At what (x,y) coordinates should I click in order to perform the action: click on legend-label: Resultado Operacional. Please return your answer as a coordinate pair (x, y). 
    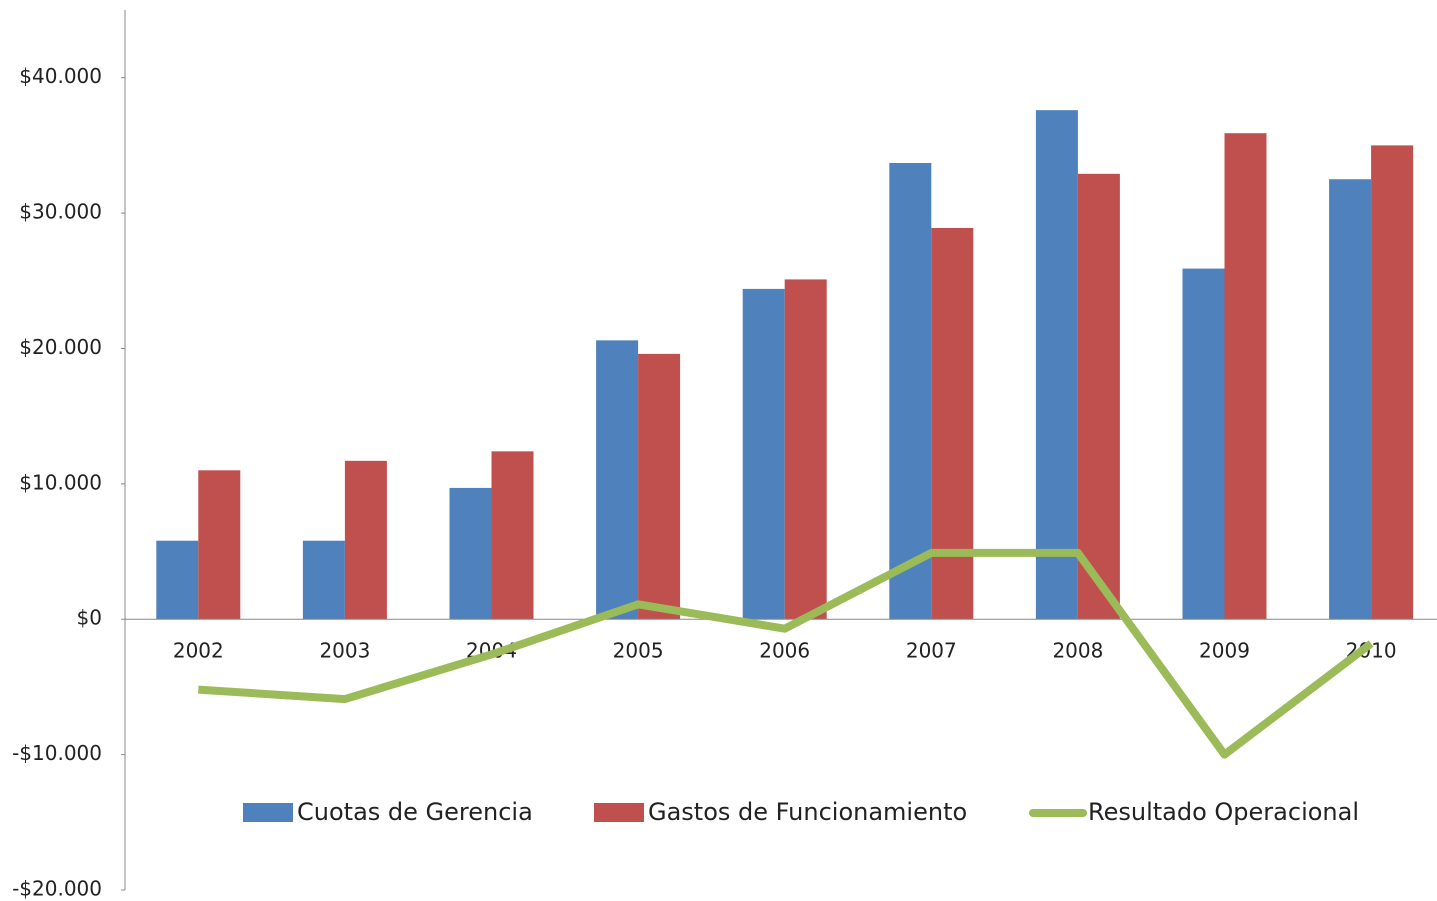
    Looking at the image, I should click on (1223, 812).